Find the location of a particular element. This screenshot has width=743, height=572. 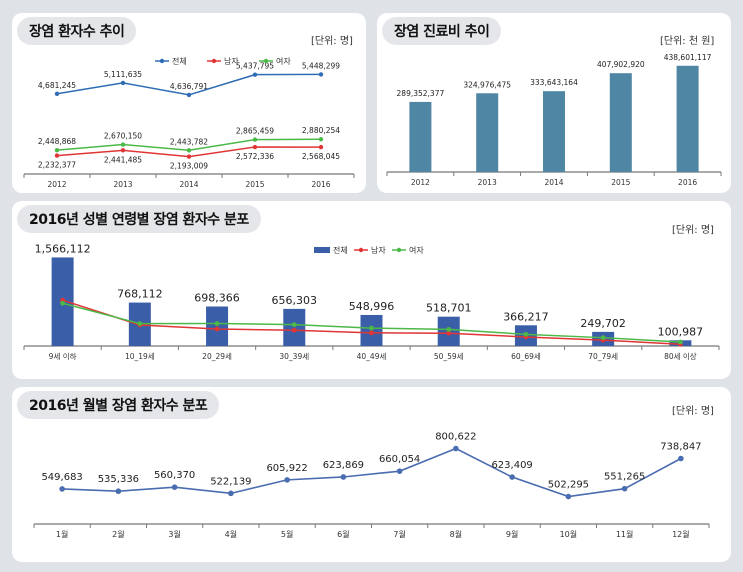

data-label: 623,869 is located at coordinates (343, 465).